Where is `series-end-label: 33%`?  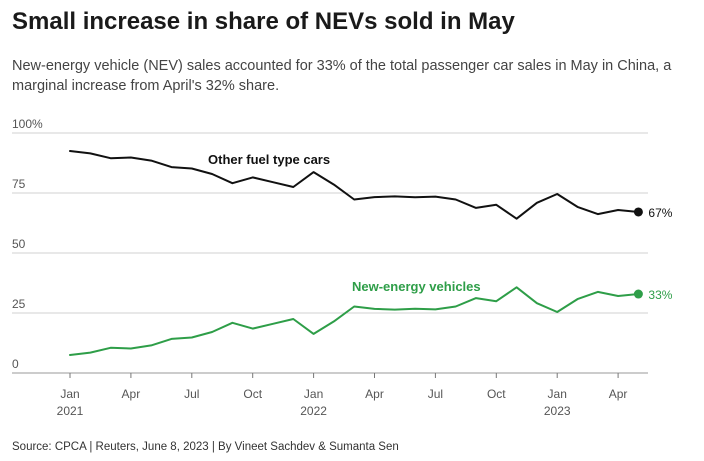 series-end-label: 33% is located at coordinates (660, 295).